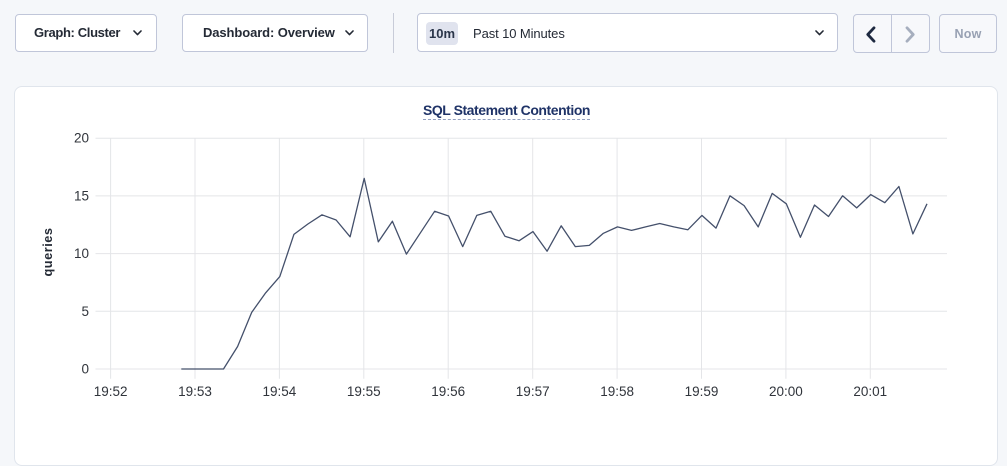  Describe the element at coordinates (280, 391) in the screenshot. I see `svg-text: 19:54` at that location.